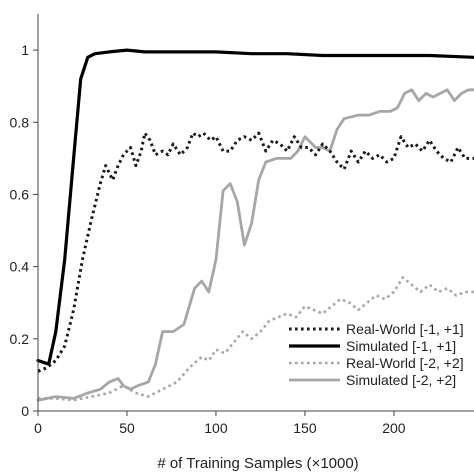 This screenshot has width=474, height=474. What do you see at coordinates (25, 50) in the screenshot?
I see `y-tick-label: 1` at bounding box center [25, 50].